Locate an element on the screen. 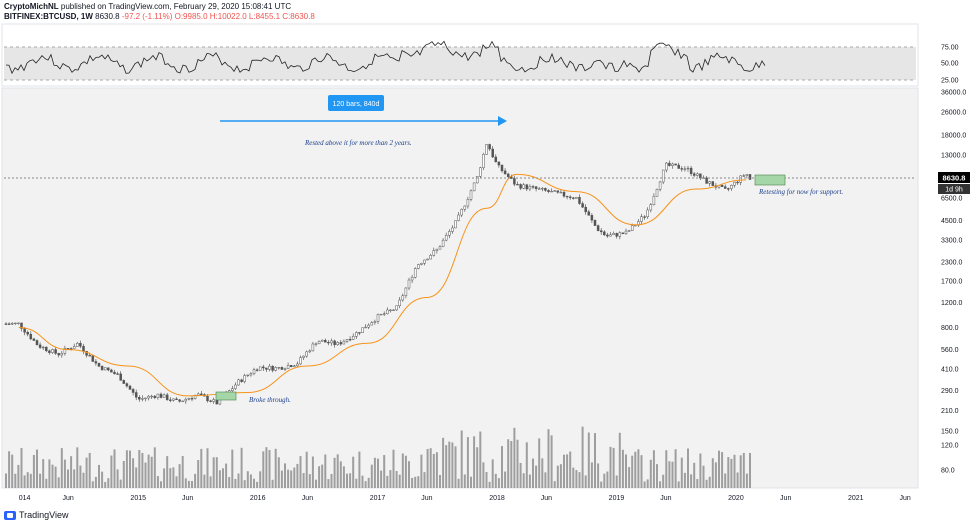  y-tick-label: 3300.0 is located at coordinates (952, 240).